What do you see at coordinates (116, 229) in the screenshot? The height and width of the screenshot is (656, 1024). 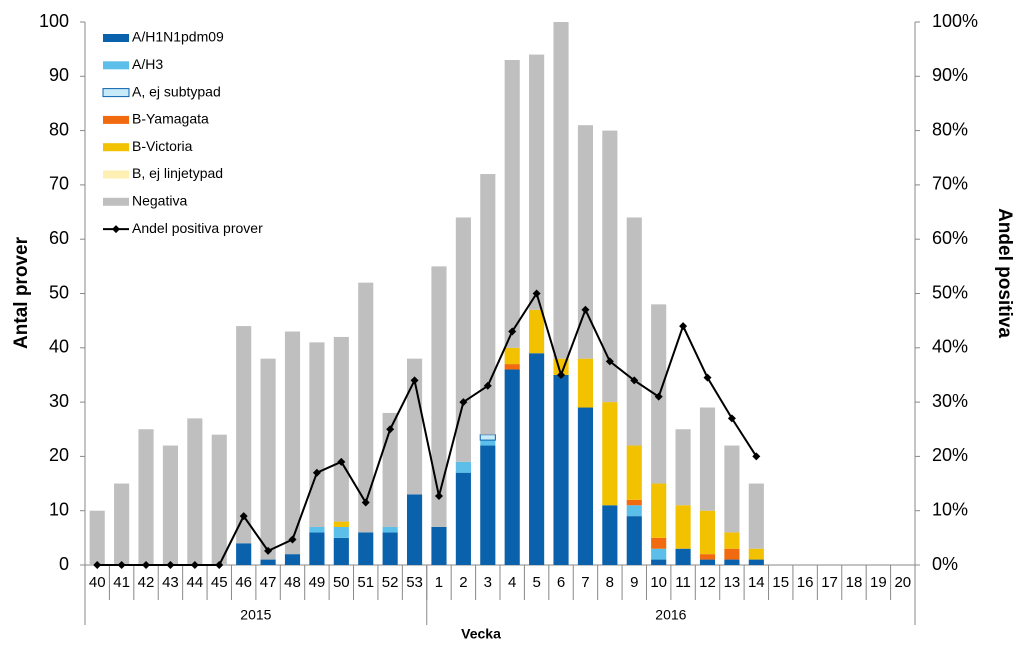 I see `legend-marker` at bounding box center [116, 229].